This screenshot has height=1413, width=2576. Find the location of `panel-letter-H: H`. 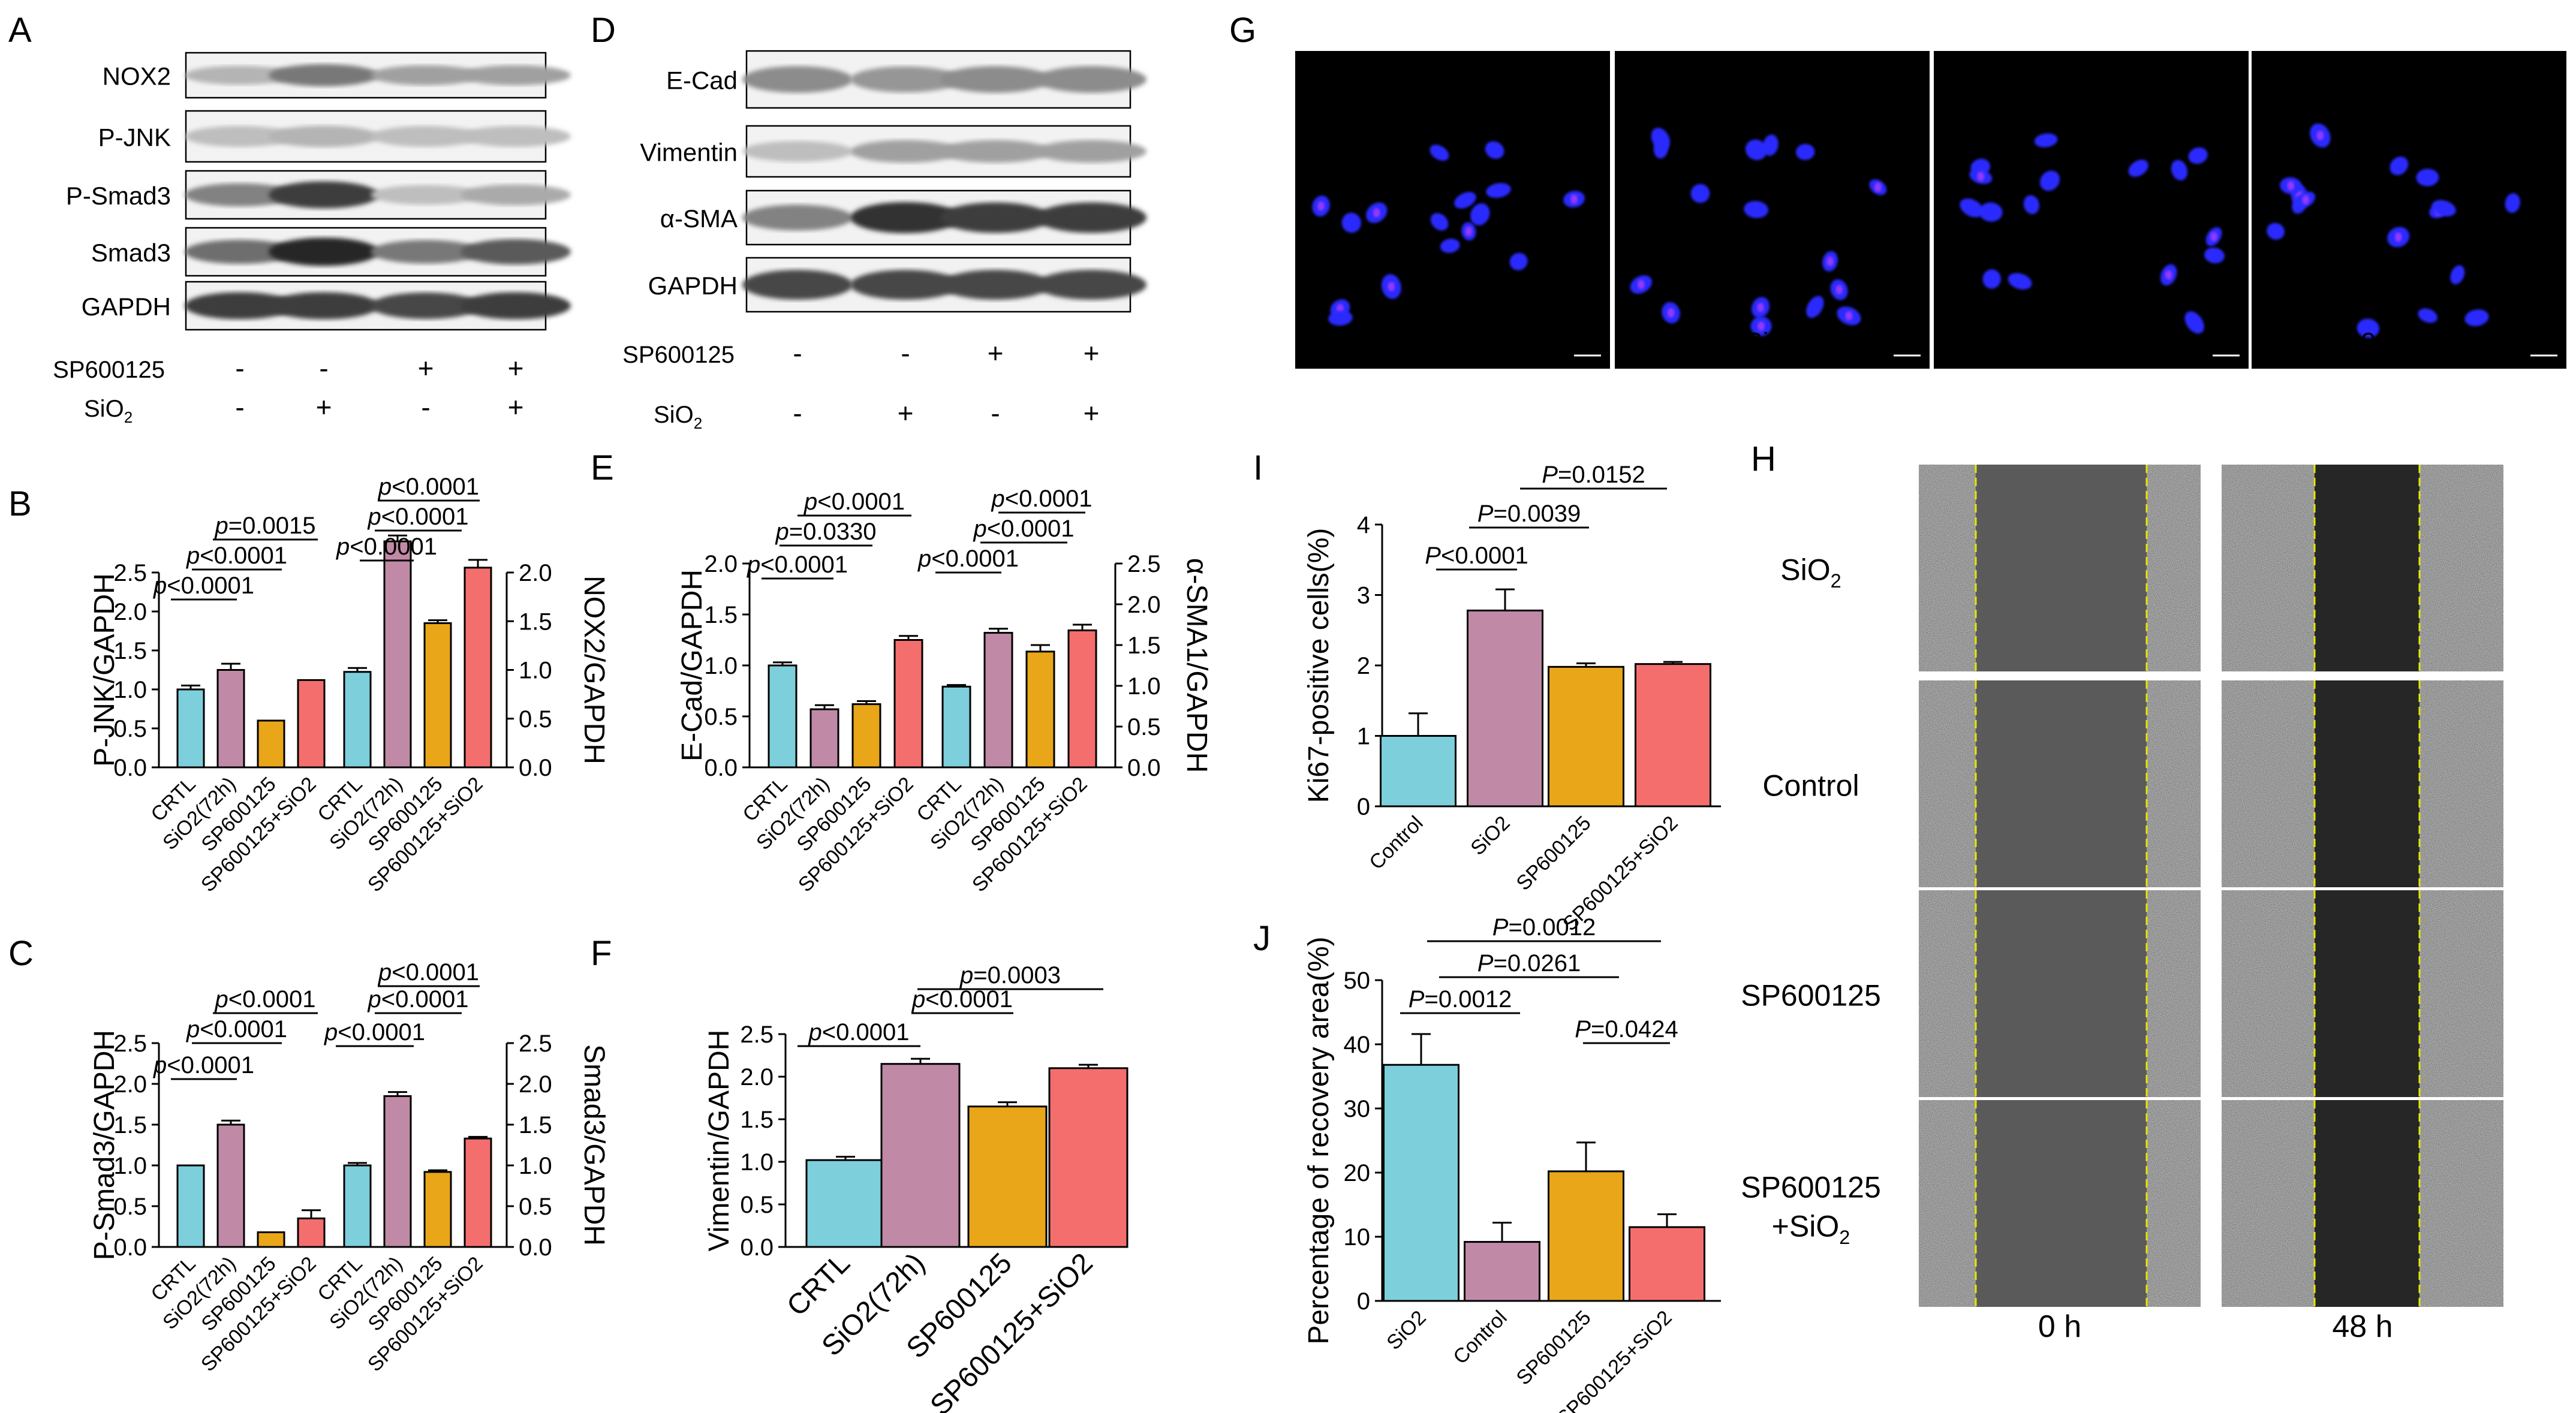

panel-letter-H: H is located at coordinates (1763, 458).